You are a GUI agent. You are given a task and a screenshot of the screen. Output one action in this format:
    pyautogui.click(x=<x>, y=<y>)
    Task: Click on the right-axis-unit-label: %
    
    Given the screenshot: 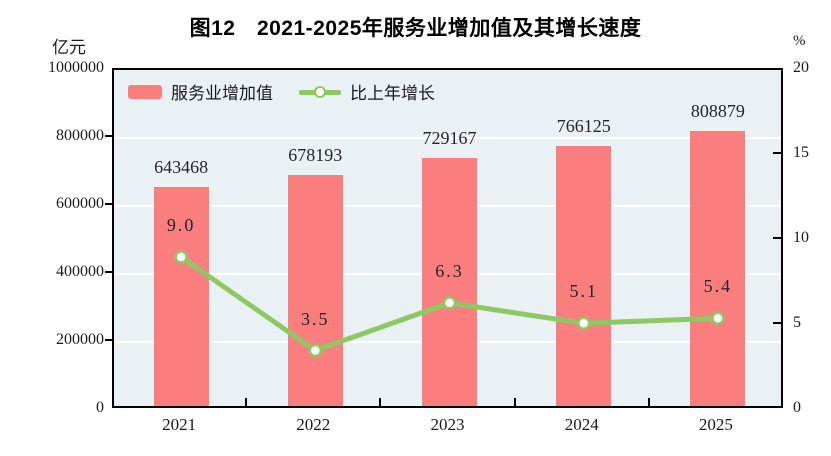 What is the action you would take?
    pyautogui.click(x=799, y=41)
    